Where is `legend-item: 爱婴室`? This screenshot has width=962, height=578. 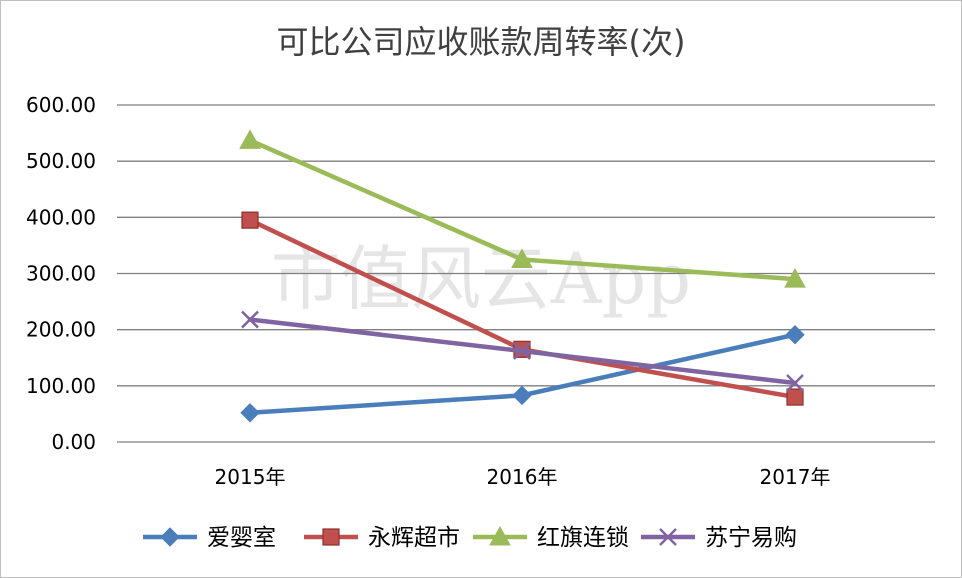 legend-item: 爱婴室 is located at coordinates (209, 538).